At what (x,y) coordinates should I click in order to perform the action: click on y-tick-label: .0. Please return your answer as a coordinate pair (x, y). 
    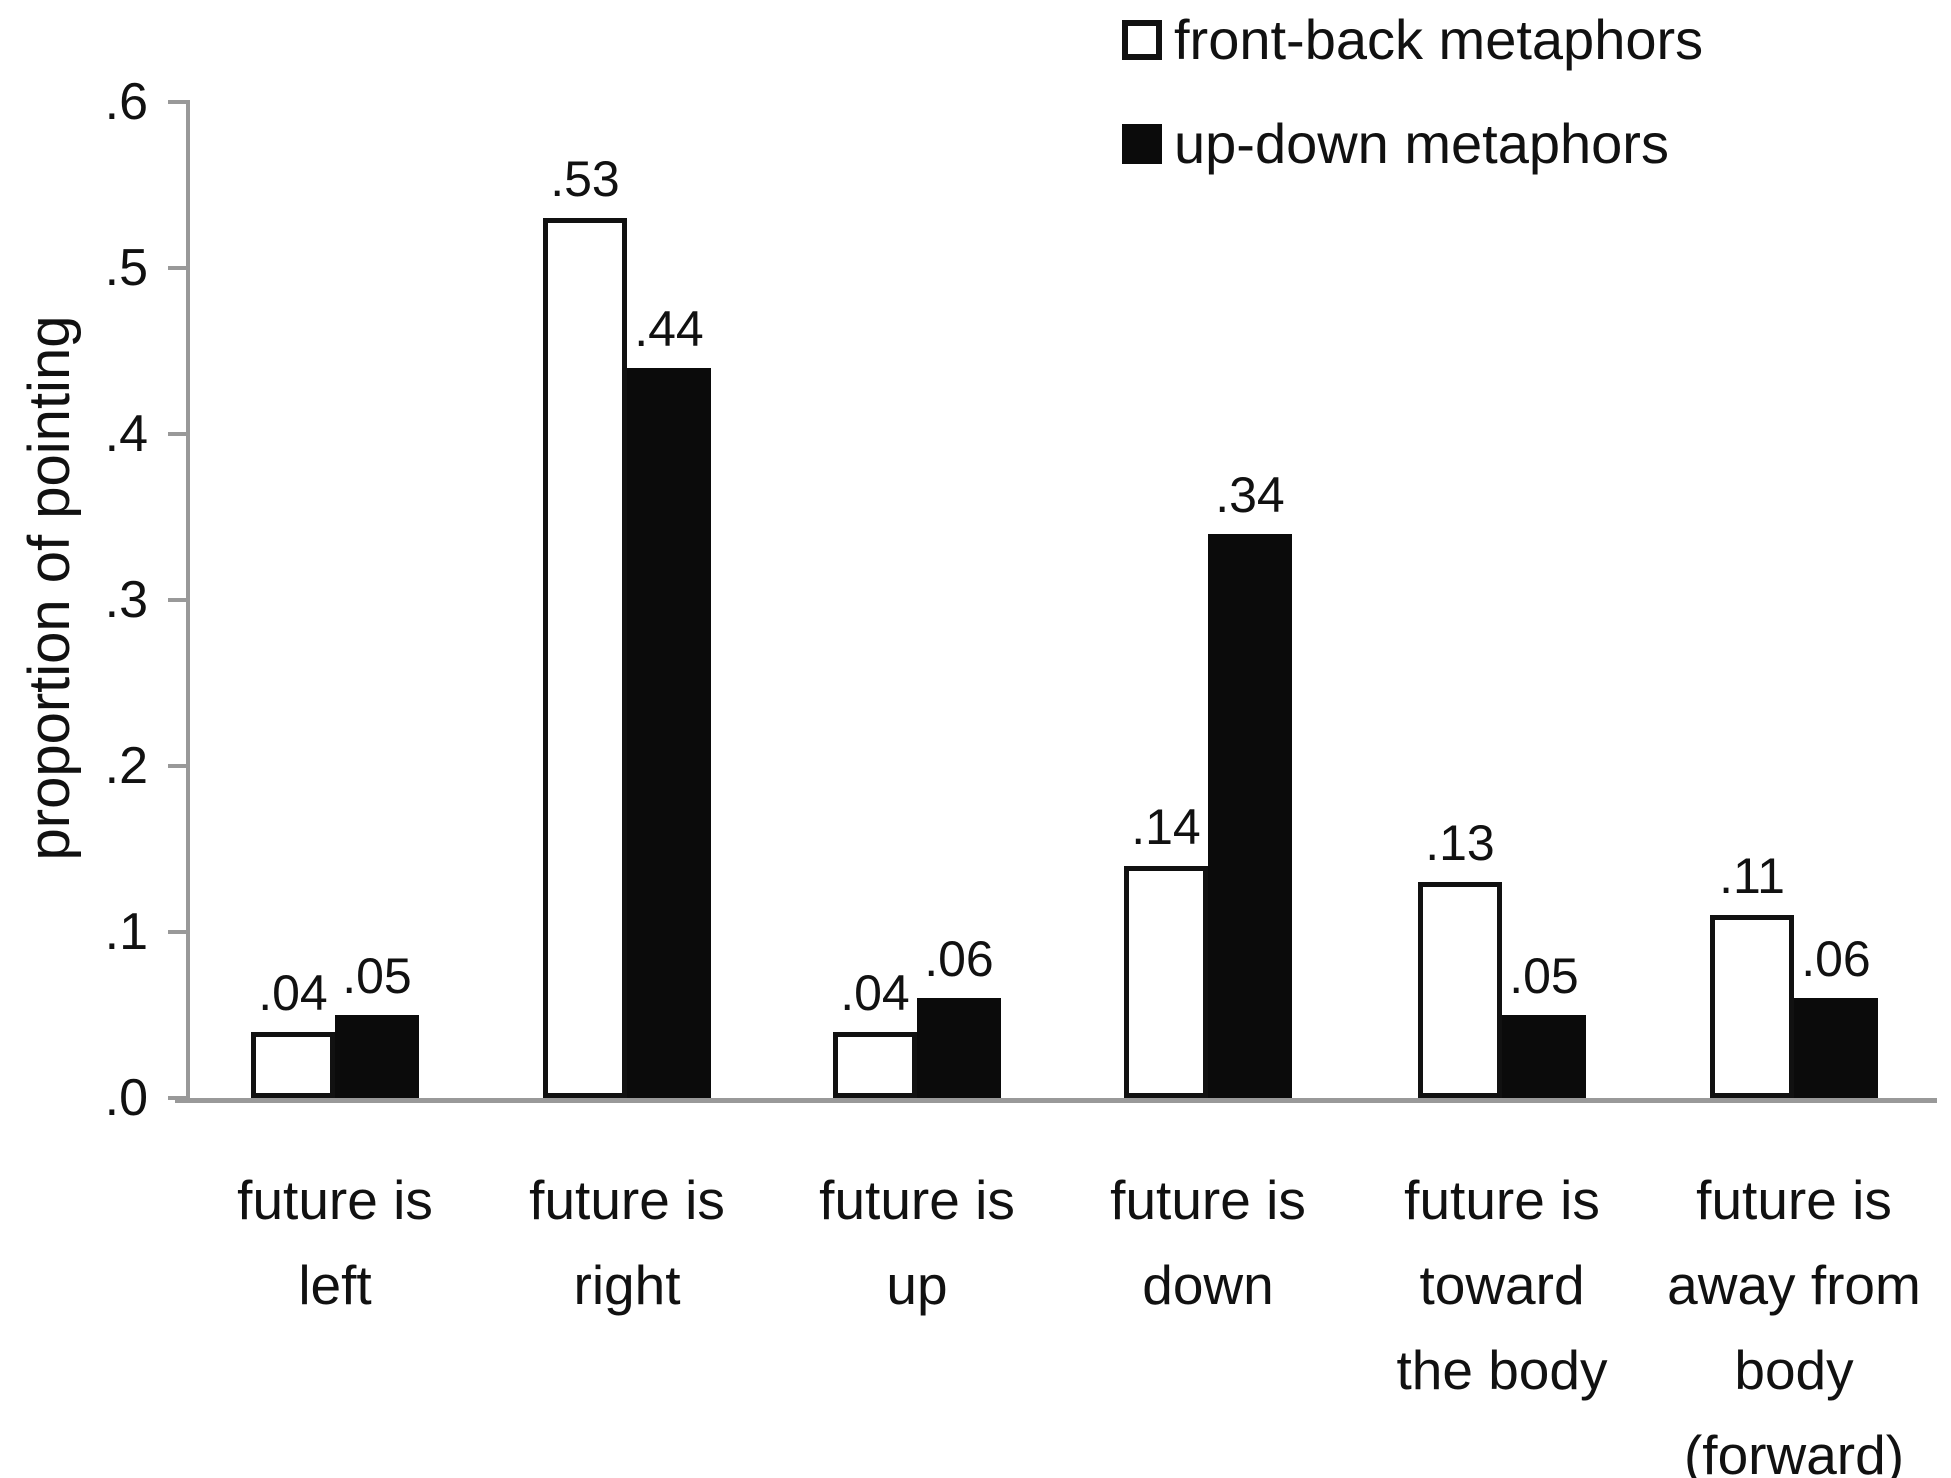
    Looking at the image, I should click on (126, 1098).